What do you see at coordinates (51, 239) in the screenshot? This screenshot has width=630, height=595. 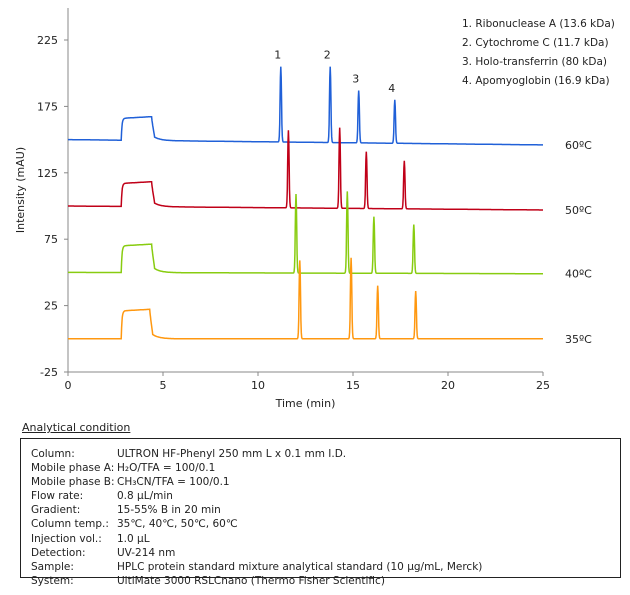 I see `y-tick-label: 75` at bounding box center [51, 239].